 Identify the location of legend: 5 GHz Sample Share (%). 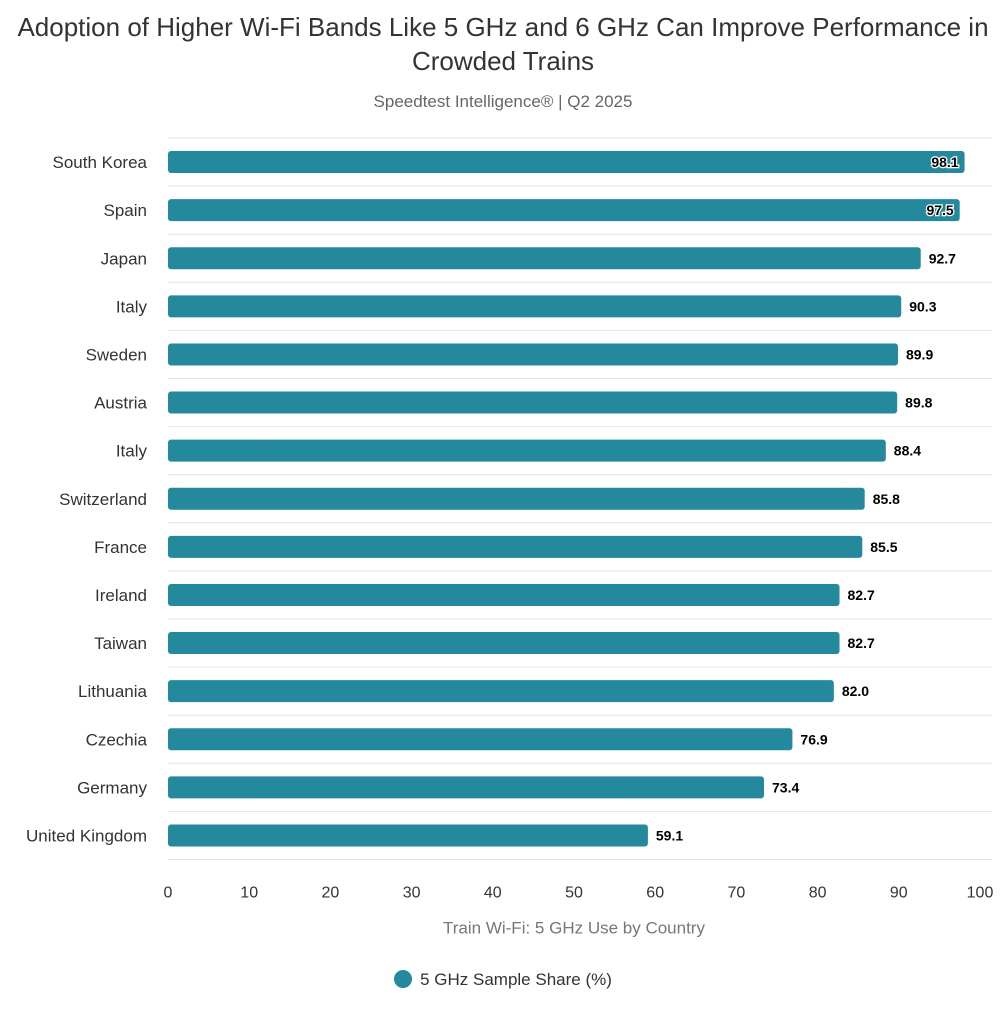
(503, 980).